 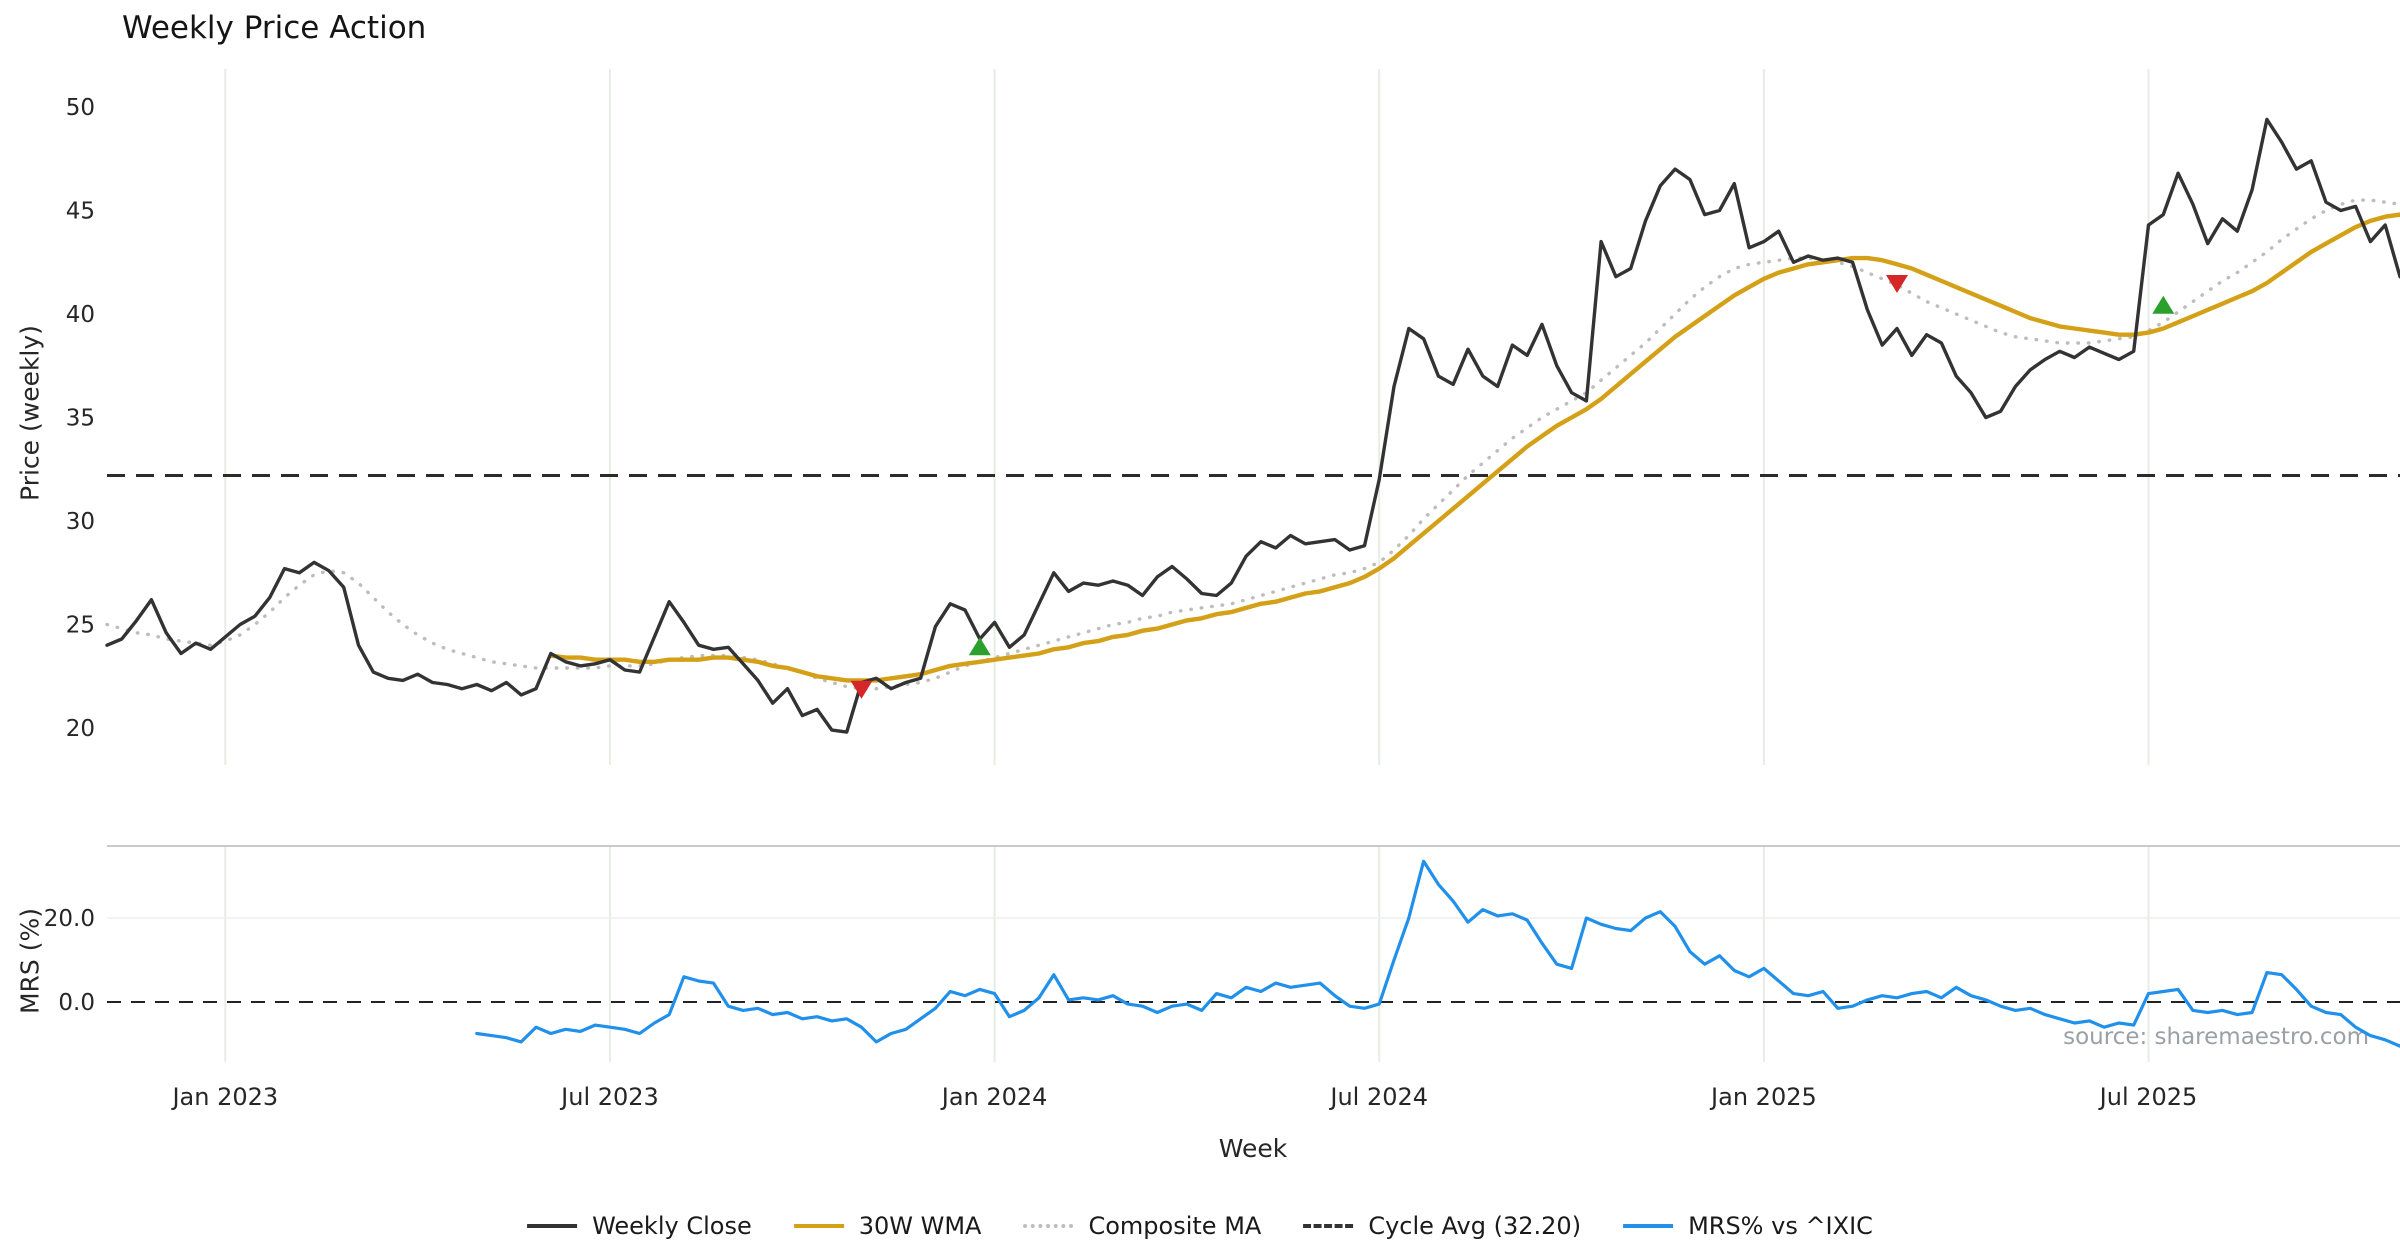 What do you see at coordinates (1475, 1226) in the screenshot?
I see `legend-label: Cycle Avg (32.20)` at bounding box center [1475, 1226].